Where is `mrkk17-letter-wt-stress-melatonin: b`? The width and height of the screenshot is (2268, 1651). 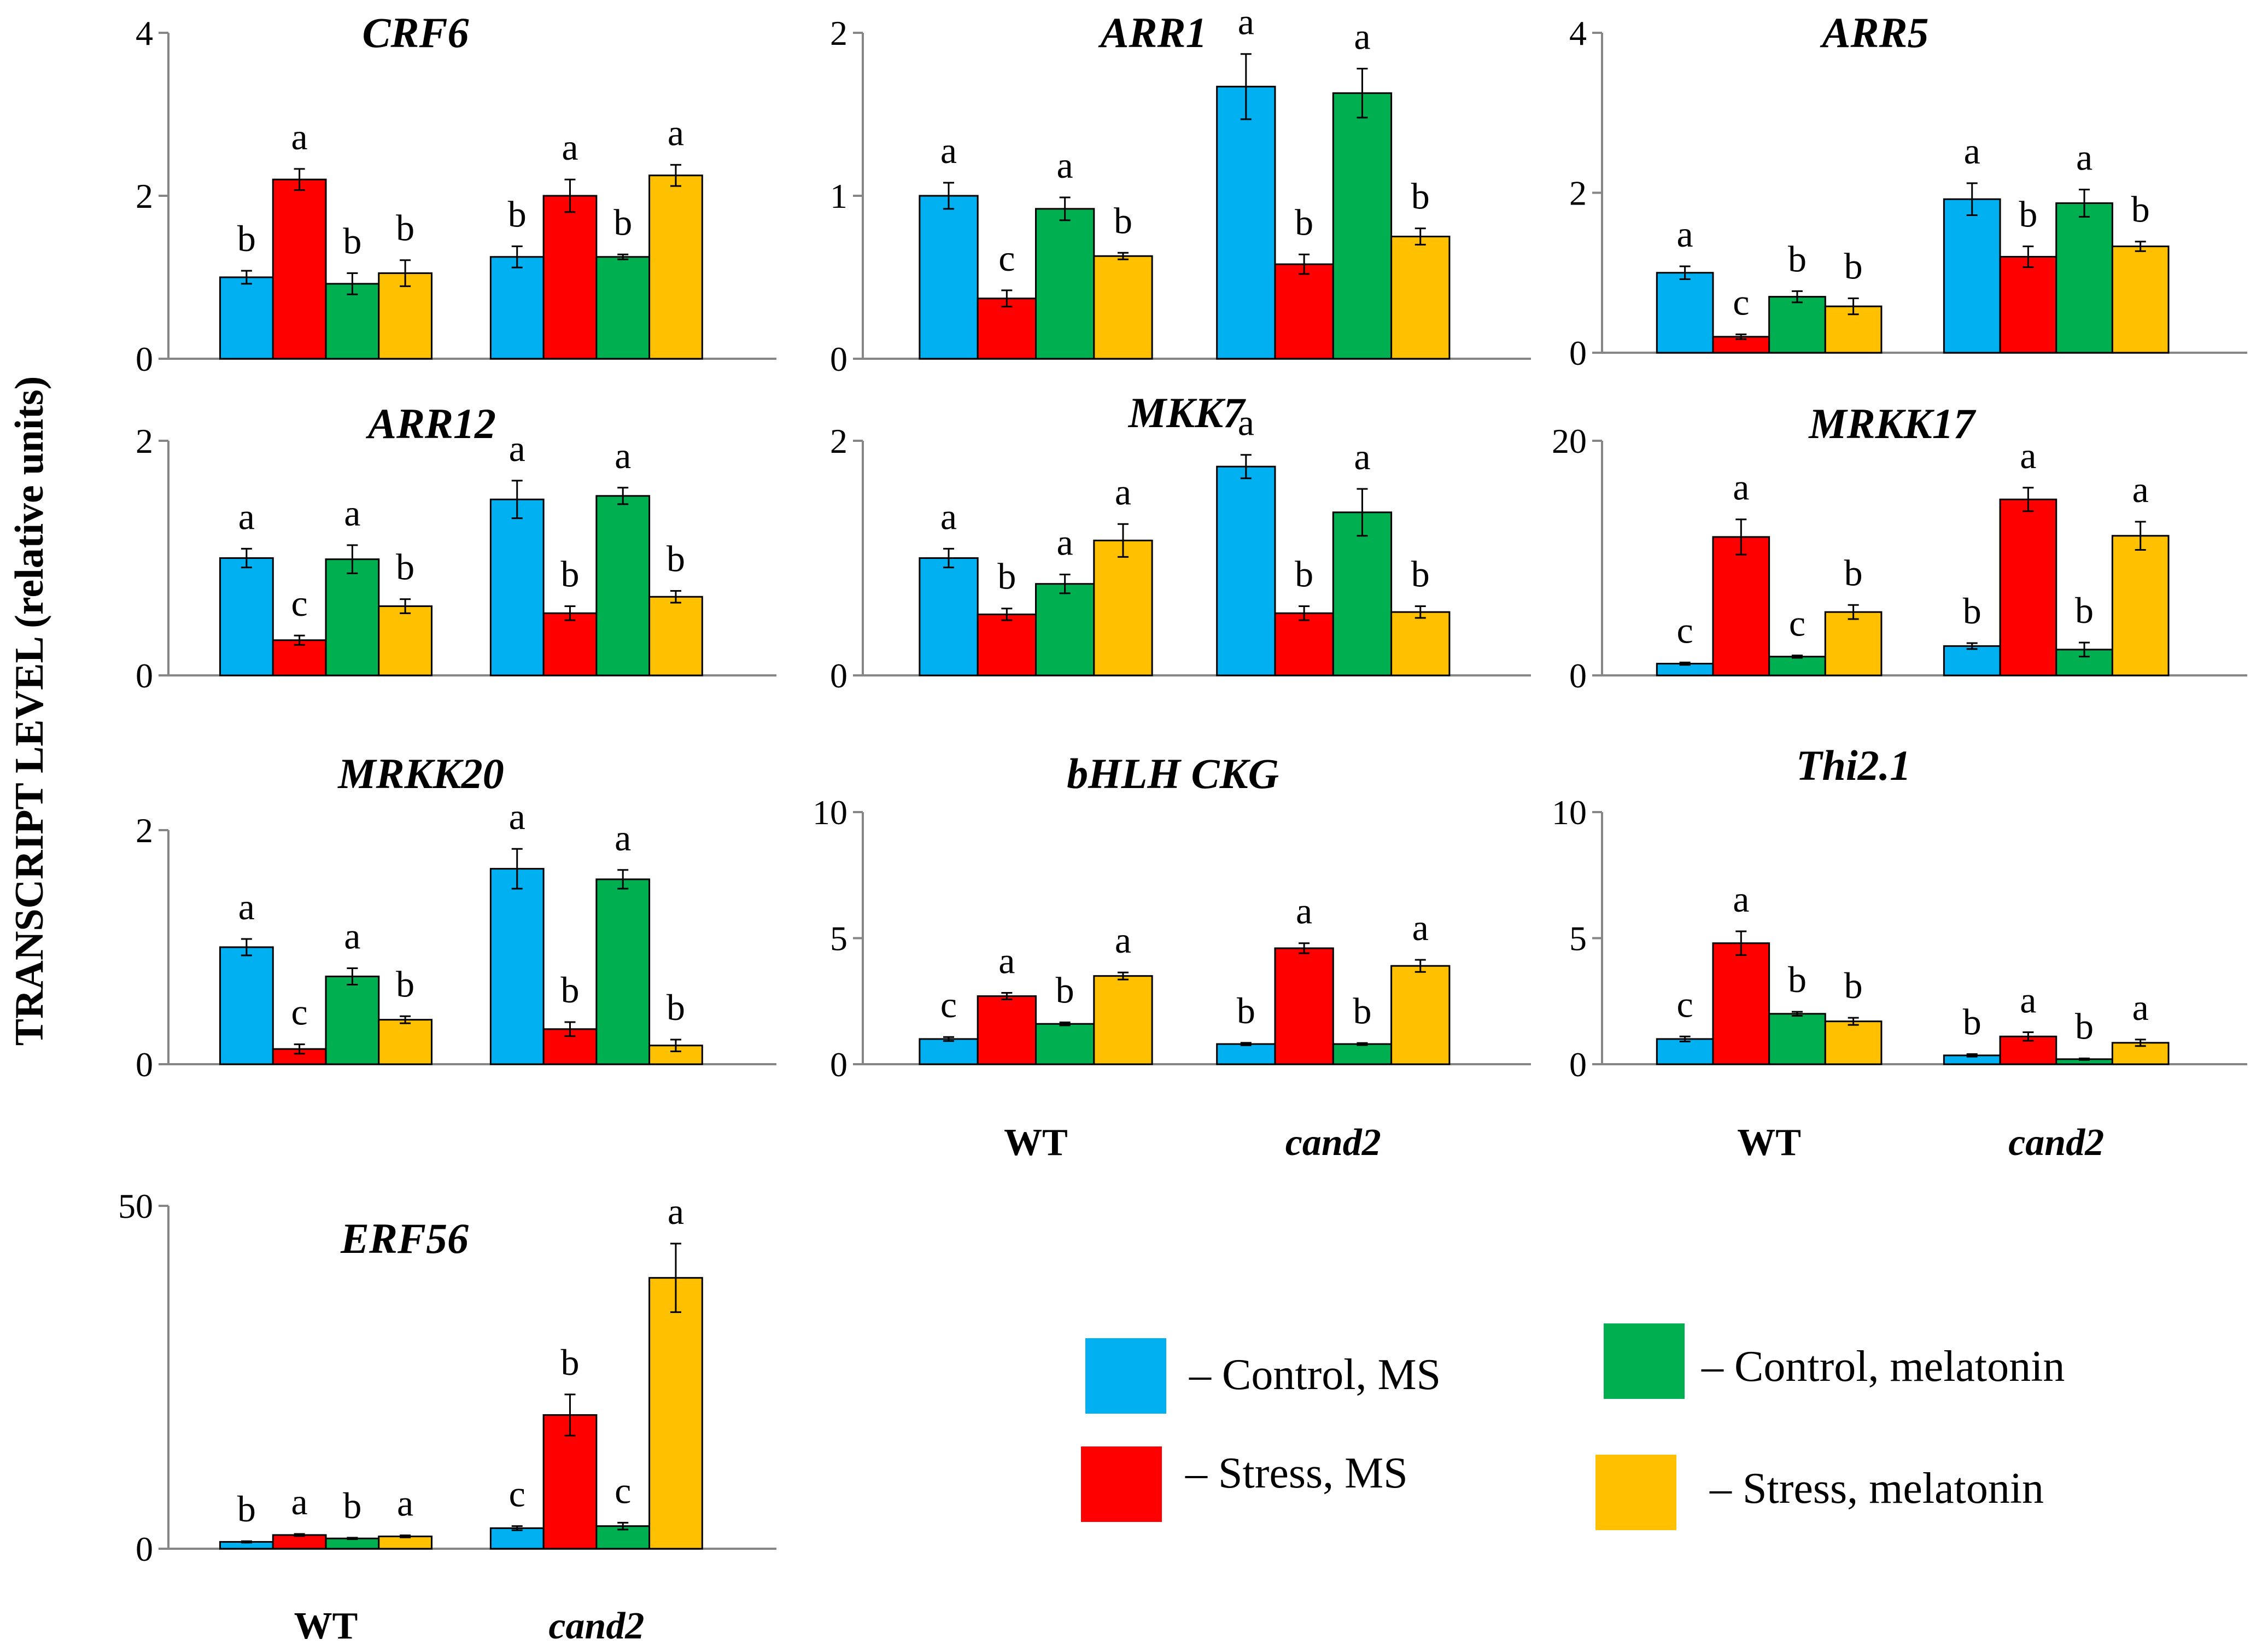 mrkk17-letter-wt-stress-melatonin: b is located at coordinates (1853, 572).